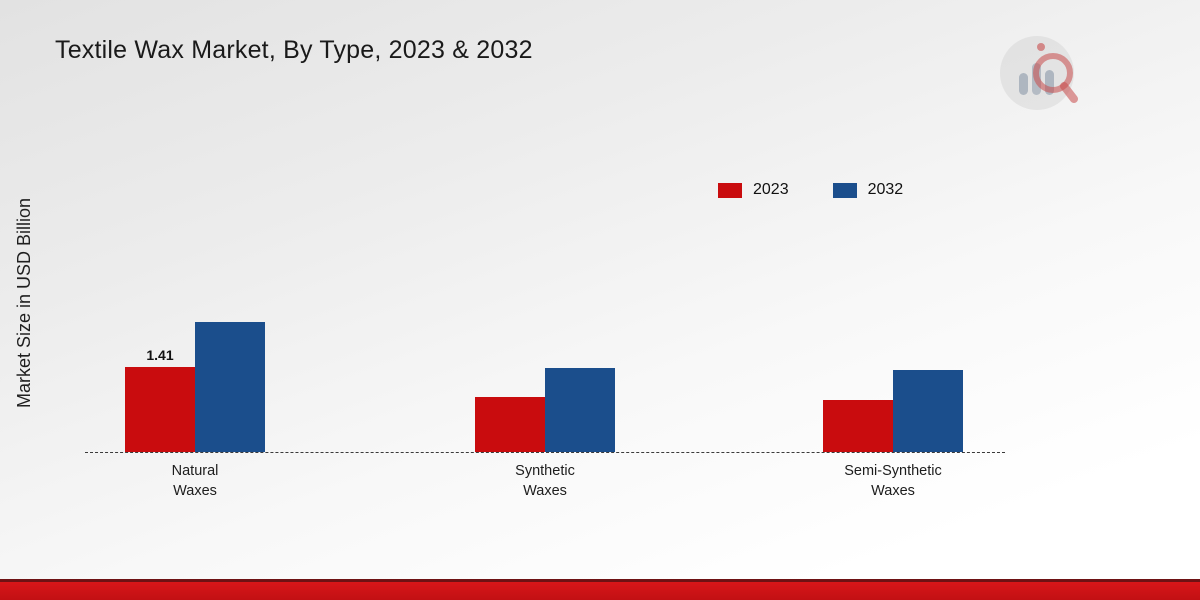 The width and height of the screenshot is (1200, 600). Describe the element at coordinates (600, 589) in the screenshot. I see `footer-red-strip` at that location.